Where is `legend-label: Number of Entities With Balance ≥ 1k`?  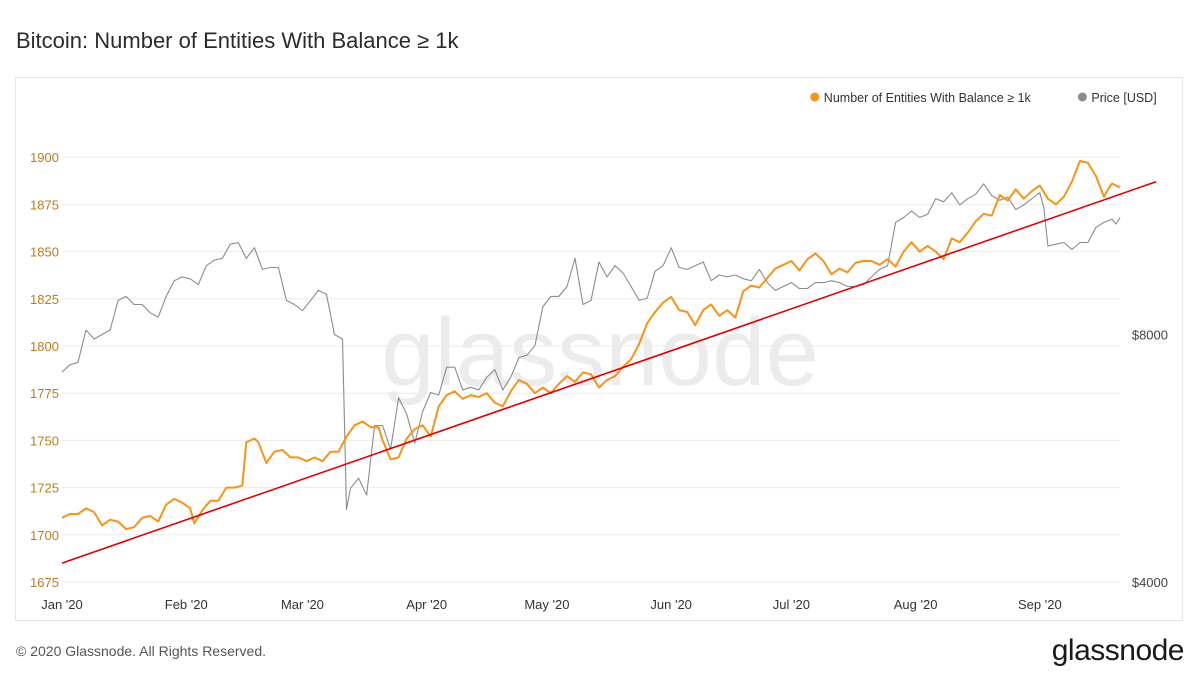 legend-label: Number of Entities With Balance ≥ 1k is located at coordinates (928, 98).